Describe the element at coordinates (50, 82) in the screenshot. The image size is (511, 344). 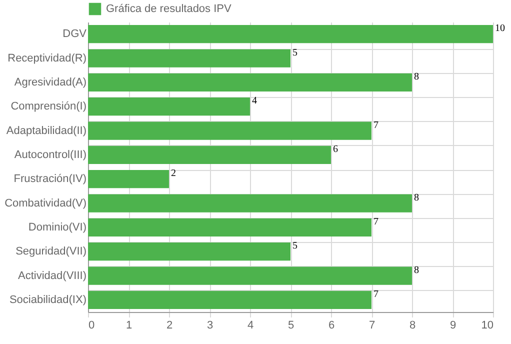
I see `y-tick-label: Agresividad(A)` at that location.